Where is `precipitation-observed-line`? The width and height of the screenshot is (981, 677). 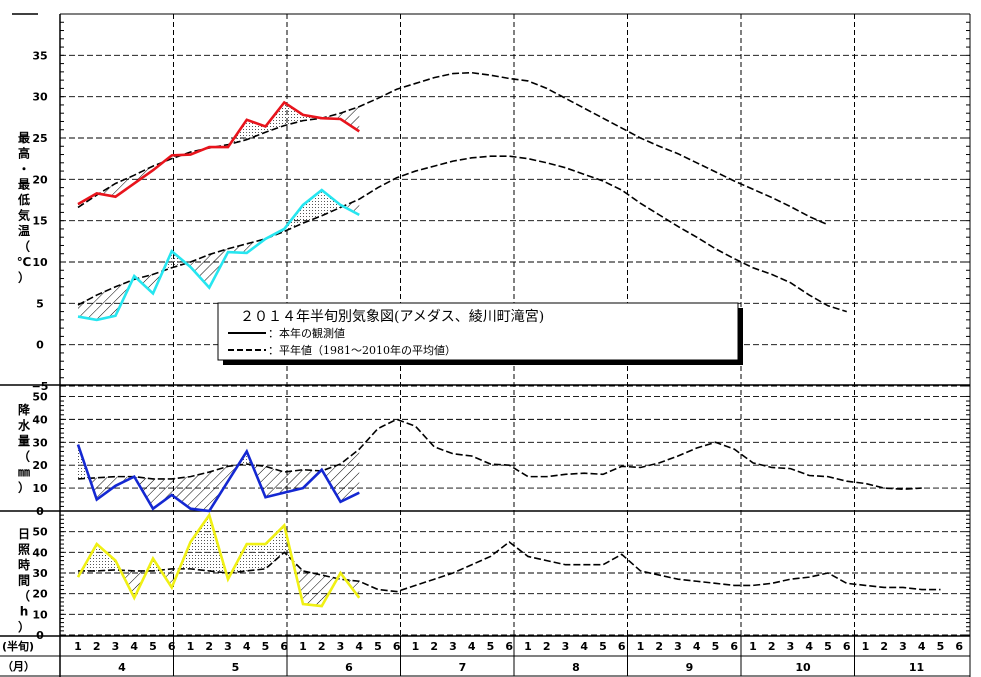 precipitation-observed-line is located at coordinates (218, 478).